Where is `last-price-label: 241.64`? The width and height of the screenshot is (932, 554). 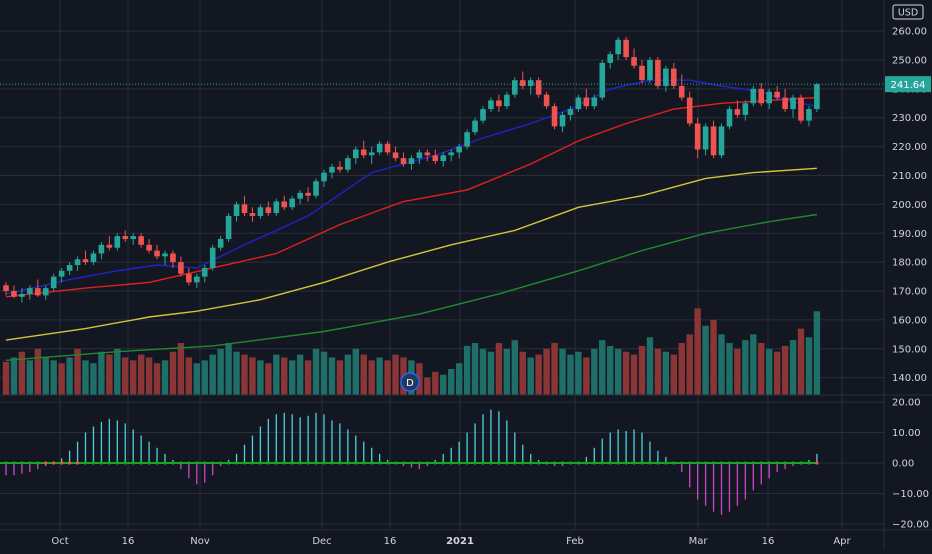 last-price-label: 241.64 is located at coordinates (908, 85).